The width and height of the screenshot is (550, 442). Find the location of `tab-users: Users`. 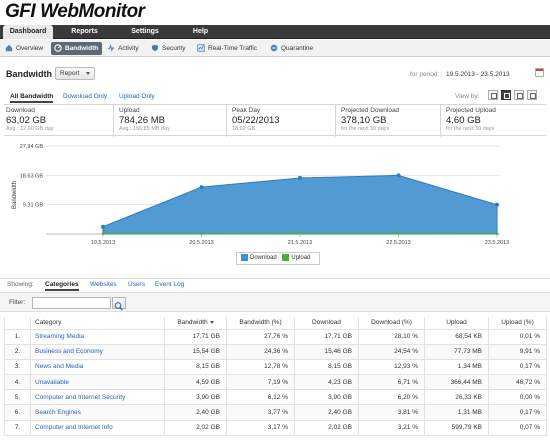

tab-users: Users is located at coordinates (136, 284).